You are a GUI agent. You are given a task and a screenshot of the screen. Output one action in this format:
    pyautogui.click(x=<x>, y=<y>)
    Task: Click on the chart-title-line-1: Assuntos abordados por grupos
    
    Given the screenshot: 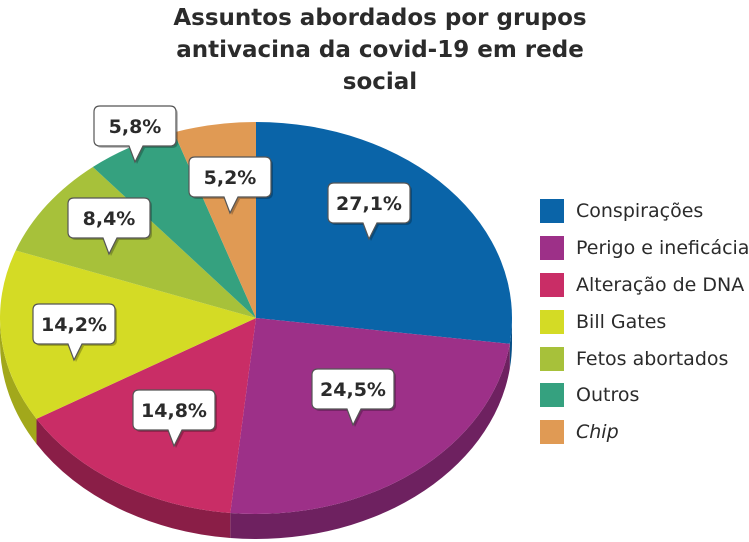 What is the action you would take?
    pyautogui.click(x=380, y=18)
    